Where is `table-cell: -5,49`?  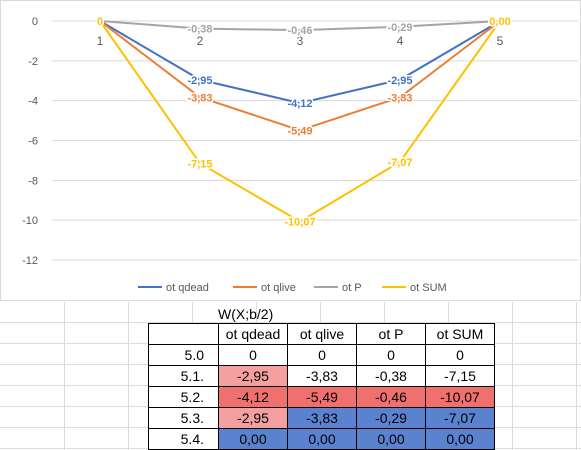 table-cell: -5,49 is located at coordinates (322, 397).